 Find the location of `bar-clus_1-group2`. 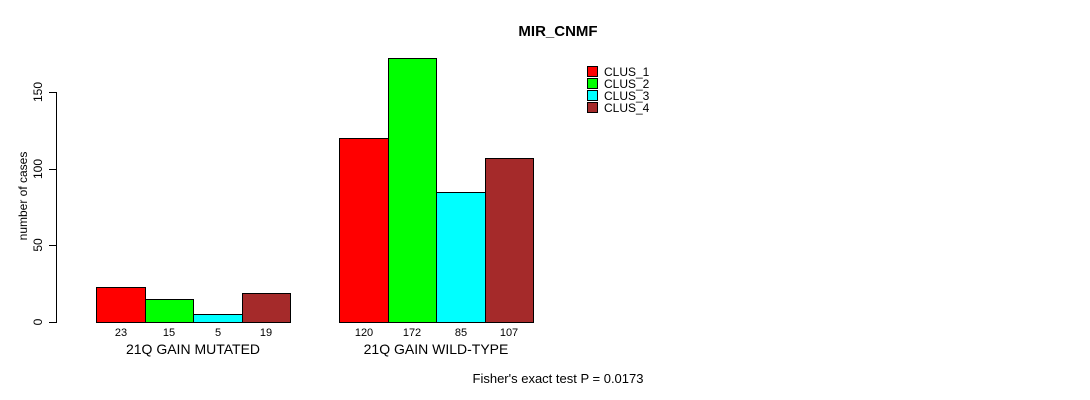

bar-clus_1-group2 is located at coordinates (364, 230).